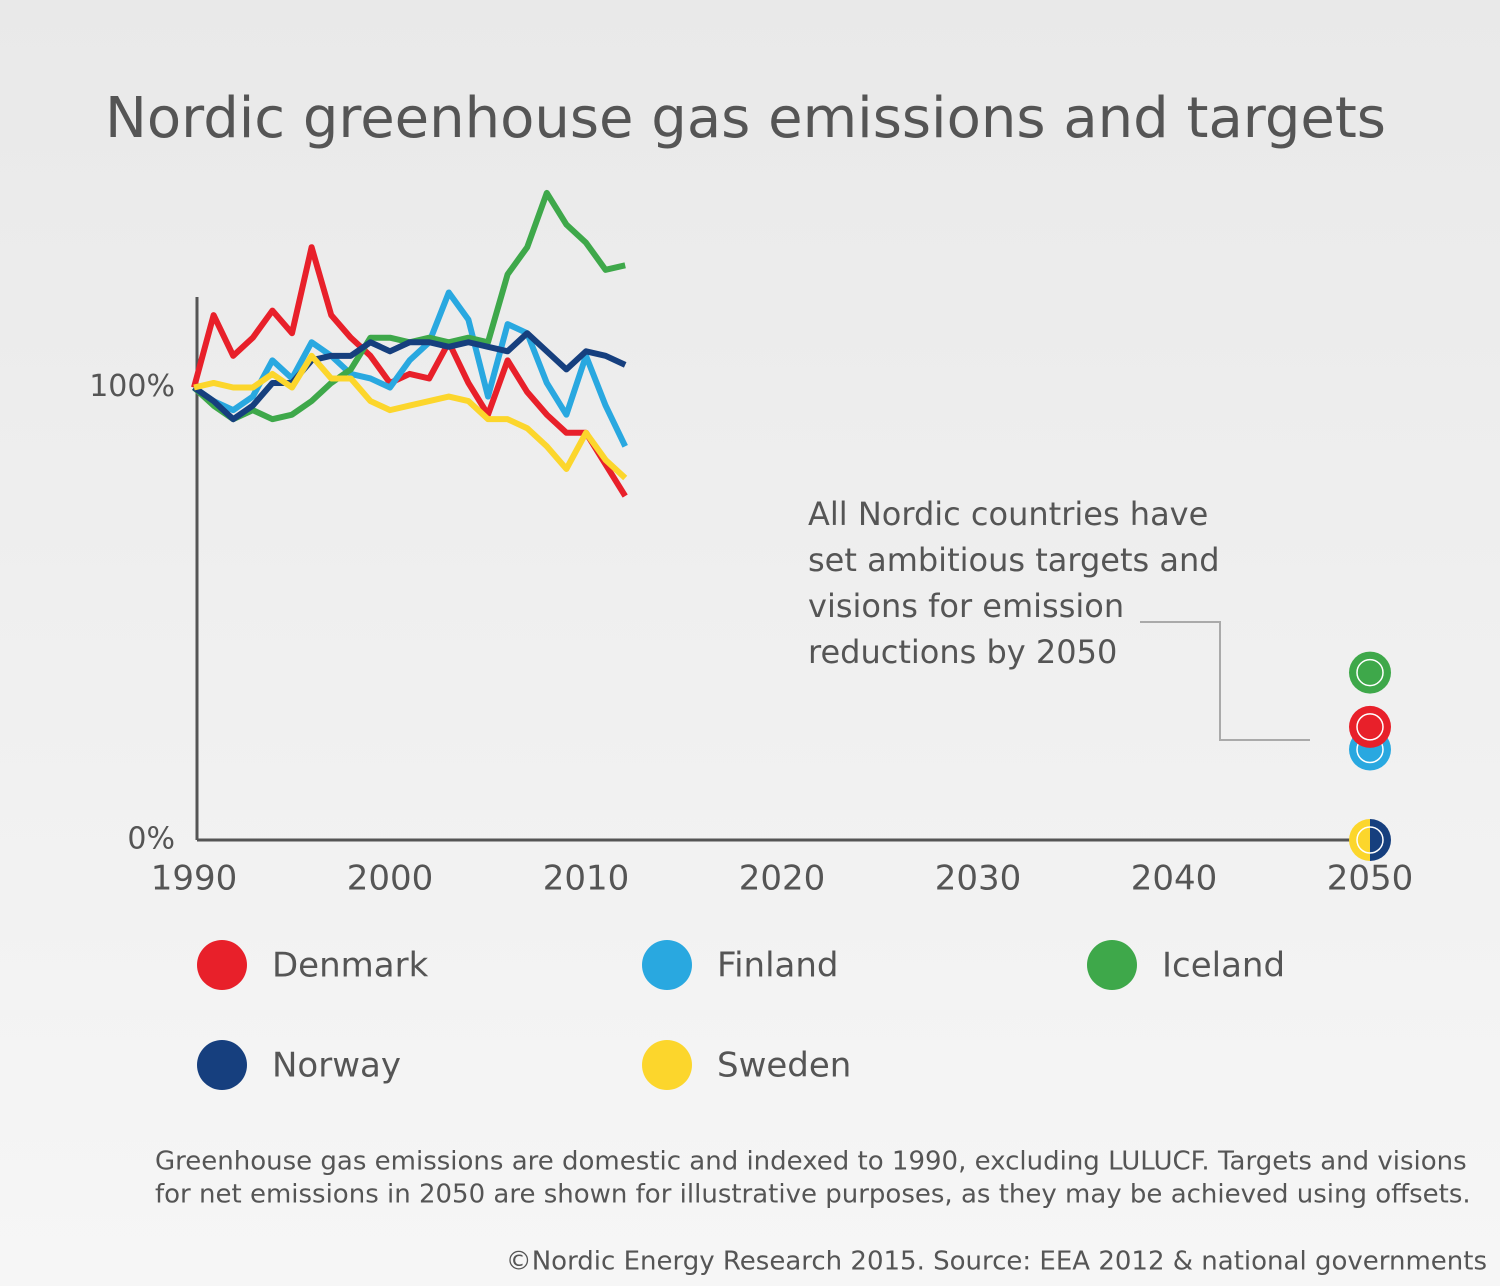 This screenshot has height=1286, width=1500. Describe the element at coordinates (1223, 966) in the screenshot. I see `legend-label: Iceland` at that location.